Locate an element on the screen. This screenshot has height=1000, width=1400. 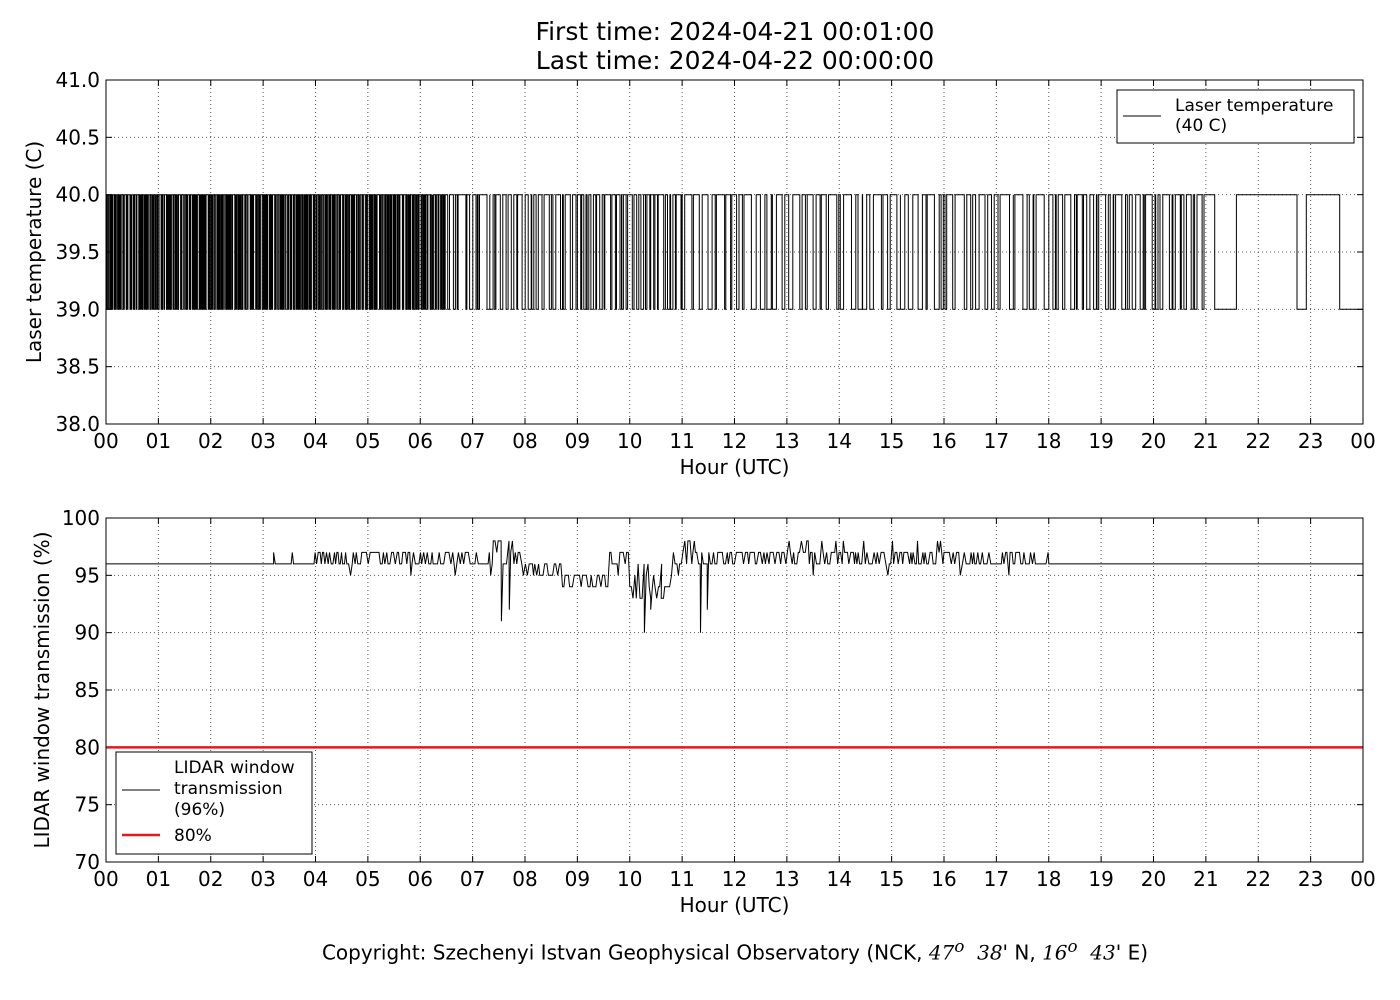
y-tick-label: 39.5 is located at coordinates (77, 252).